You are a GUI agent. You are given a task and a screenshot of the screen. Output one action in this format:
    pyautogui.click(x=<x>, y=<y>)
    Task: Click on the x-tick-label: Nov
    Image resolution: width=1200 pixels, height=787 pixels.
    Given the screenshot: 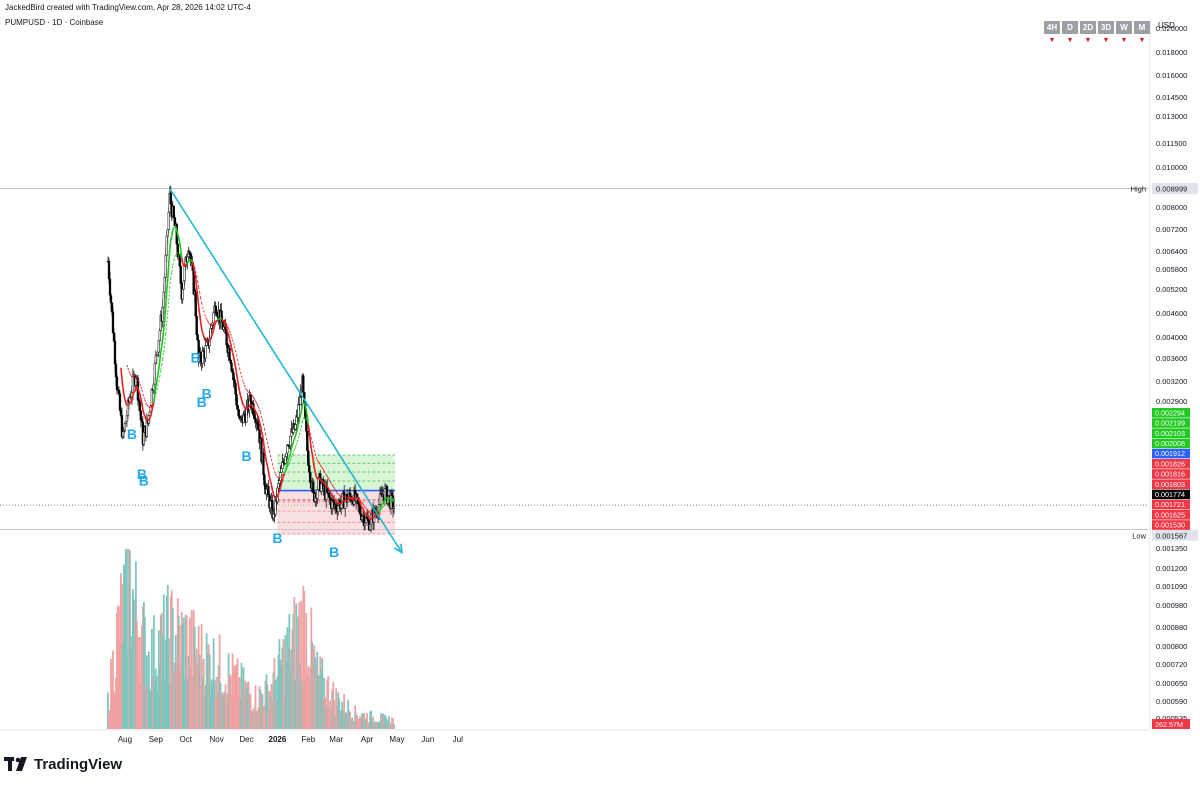 What is the action you would take?
    pyautogui.click(x=217, y=739)
    